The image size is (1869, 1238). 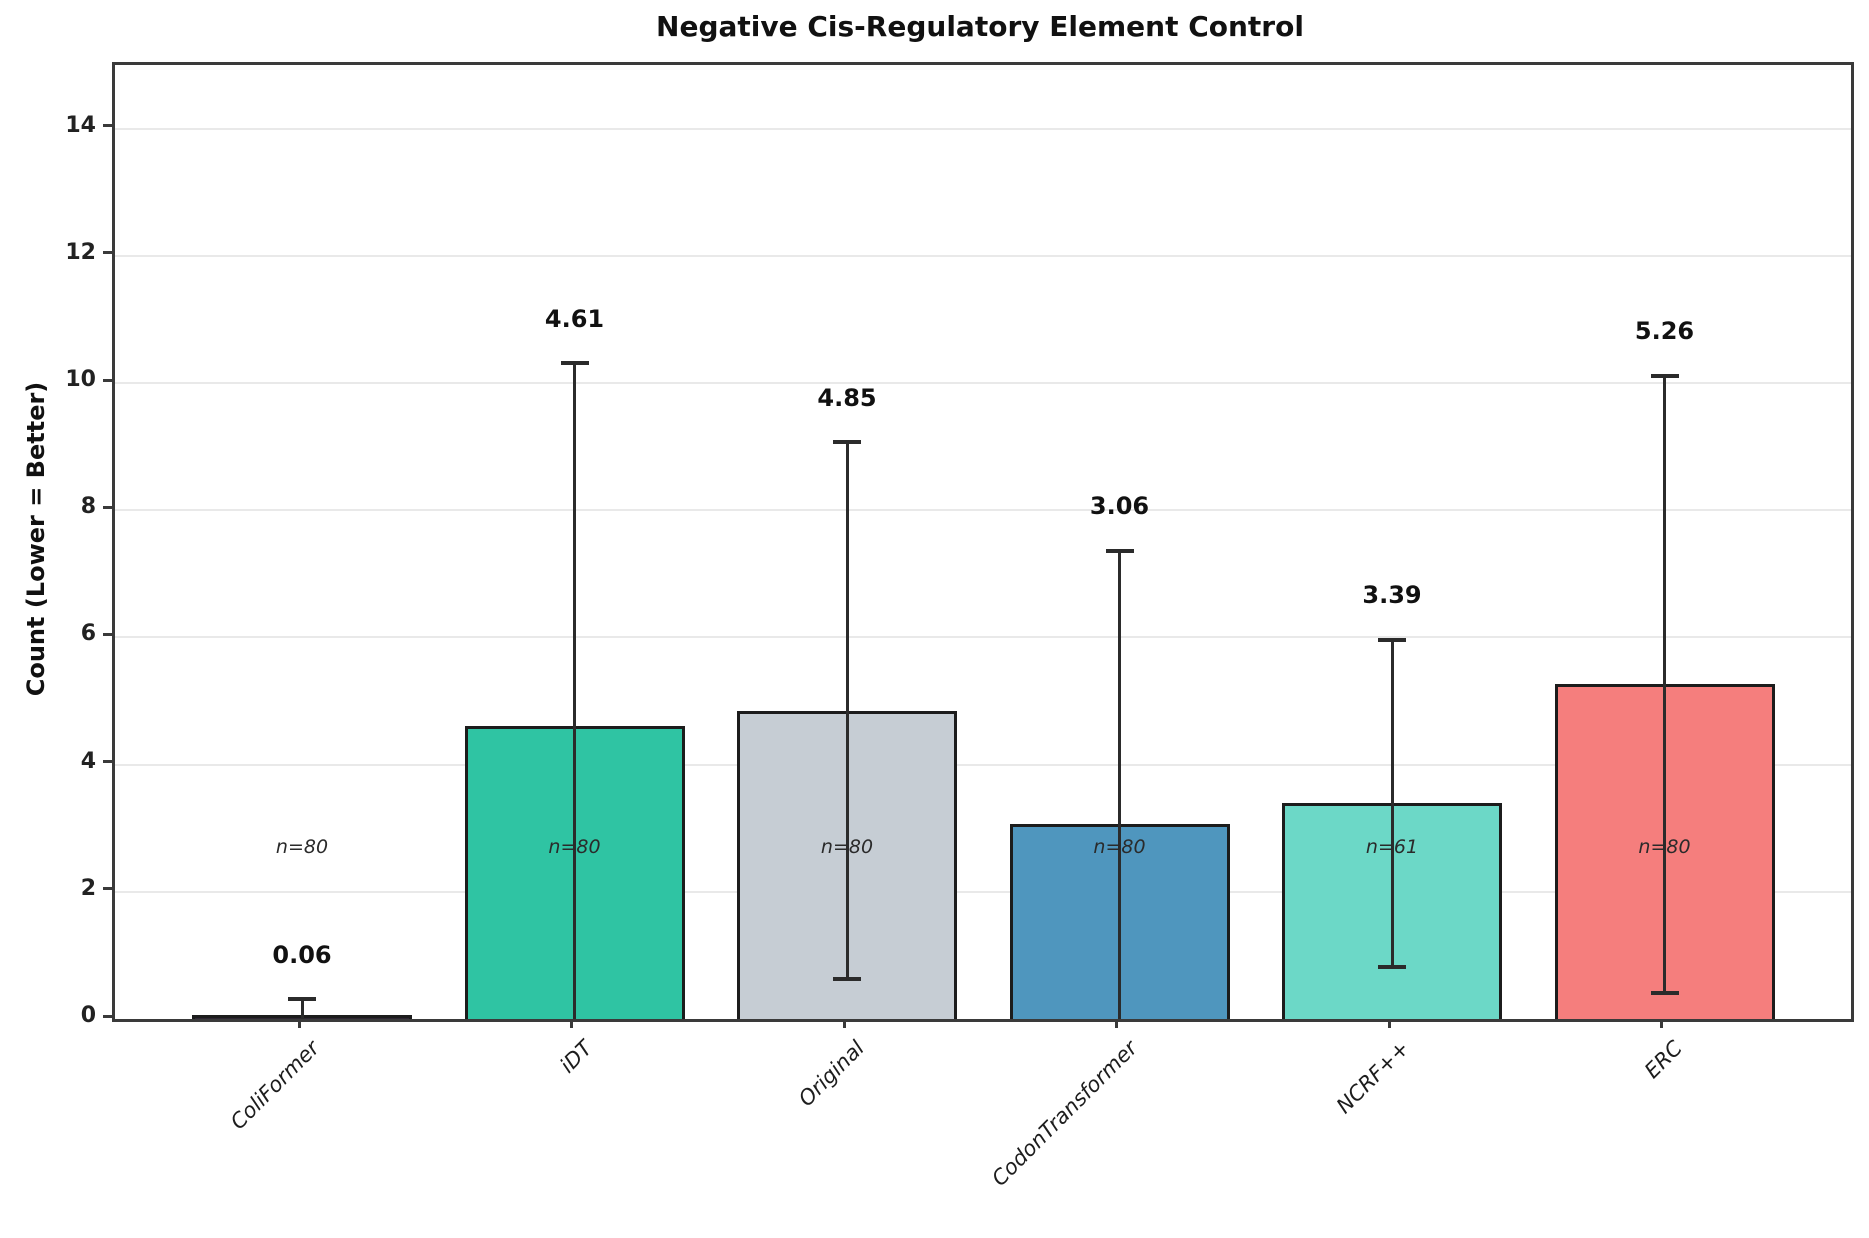 I want to click on bar-value-label: 4.61, so click(x=574, y=318).